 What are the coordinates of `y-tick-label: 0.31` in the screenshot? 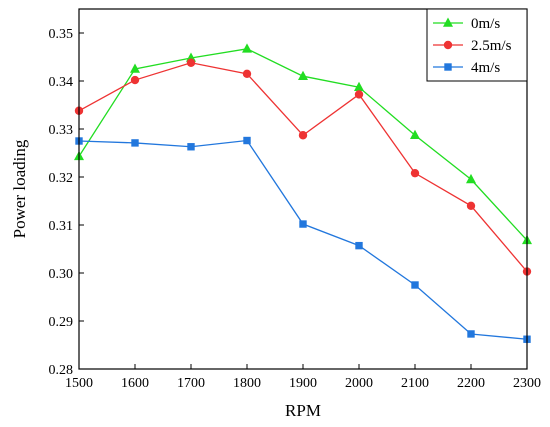 It's located at (61, 226).